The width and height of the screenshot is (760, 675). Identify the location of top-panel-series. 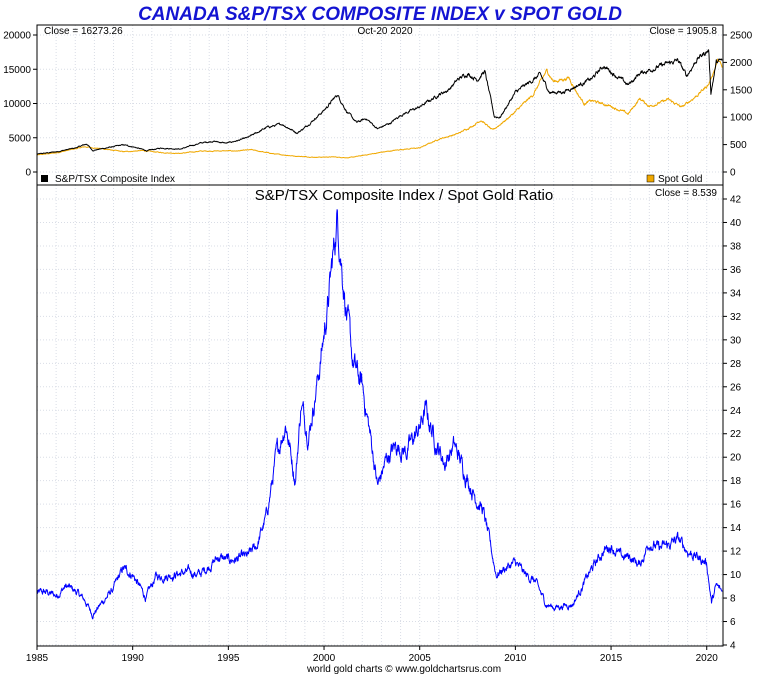
(379, 104).